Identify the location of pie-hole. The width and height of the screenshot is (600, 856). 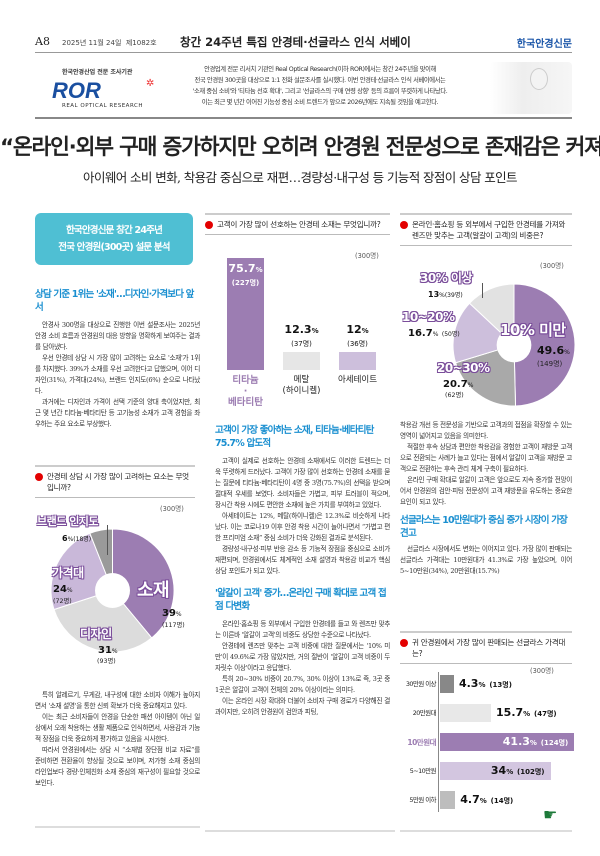
(514, 345).